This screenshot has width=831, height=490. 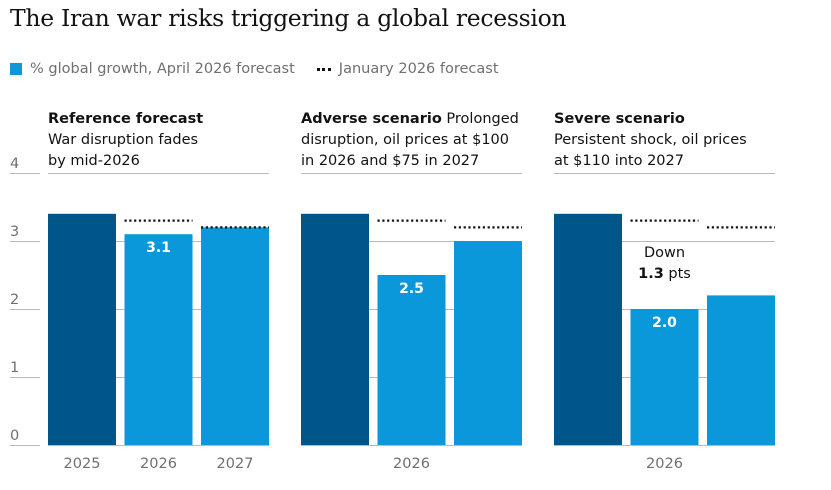 What do you see at coordinates (335, 329) in the screenshot?
I see `panel-2-bar-2025` at bounding box center [335, 329].